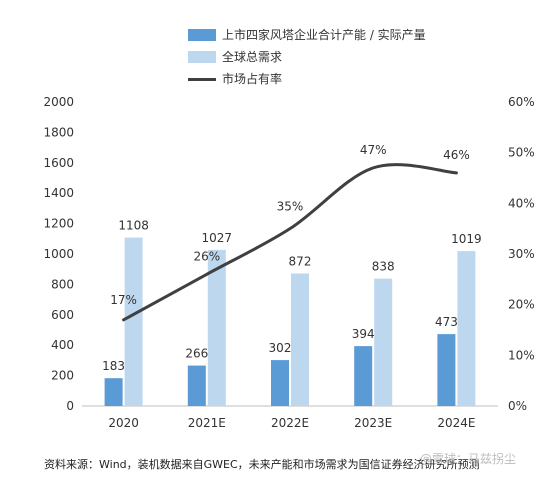 Image resolution: width=552 pixels, height=486 pixels. Describe the element at coordinates (123, 423) in the screenshot. I see `x-tick-label: 2020` at that location.